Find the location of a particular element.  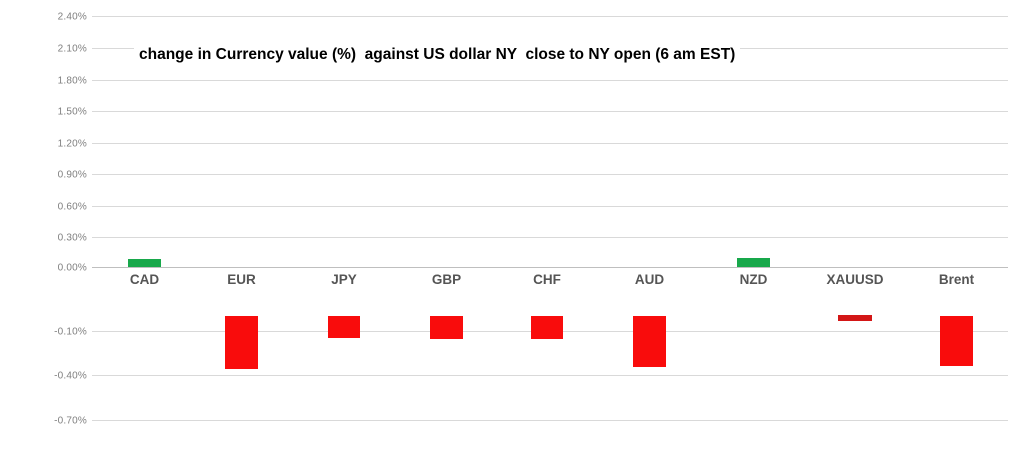

y-tick-label: 2.40% is located at coordinates (72, 16).